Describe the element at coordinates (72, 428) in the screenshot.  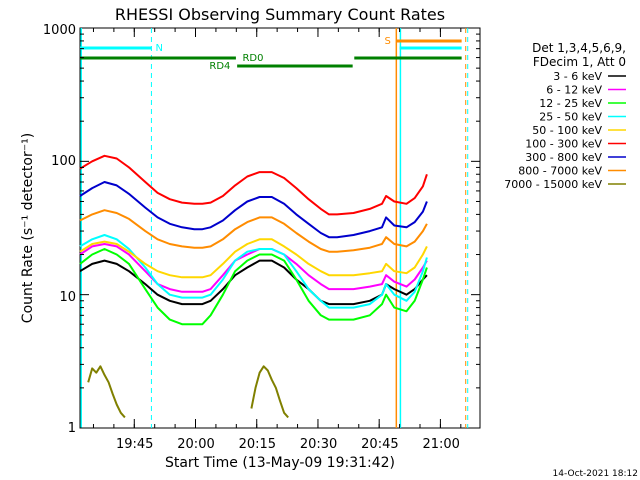
I see `y-tick-label: 1` at that location.